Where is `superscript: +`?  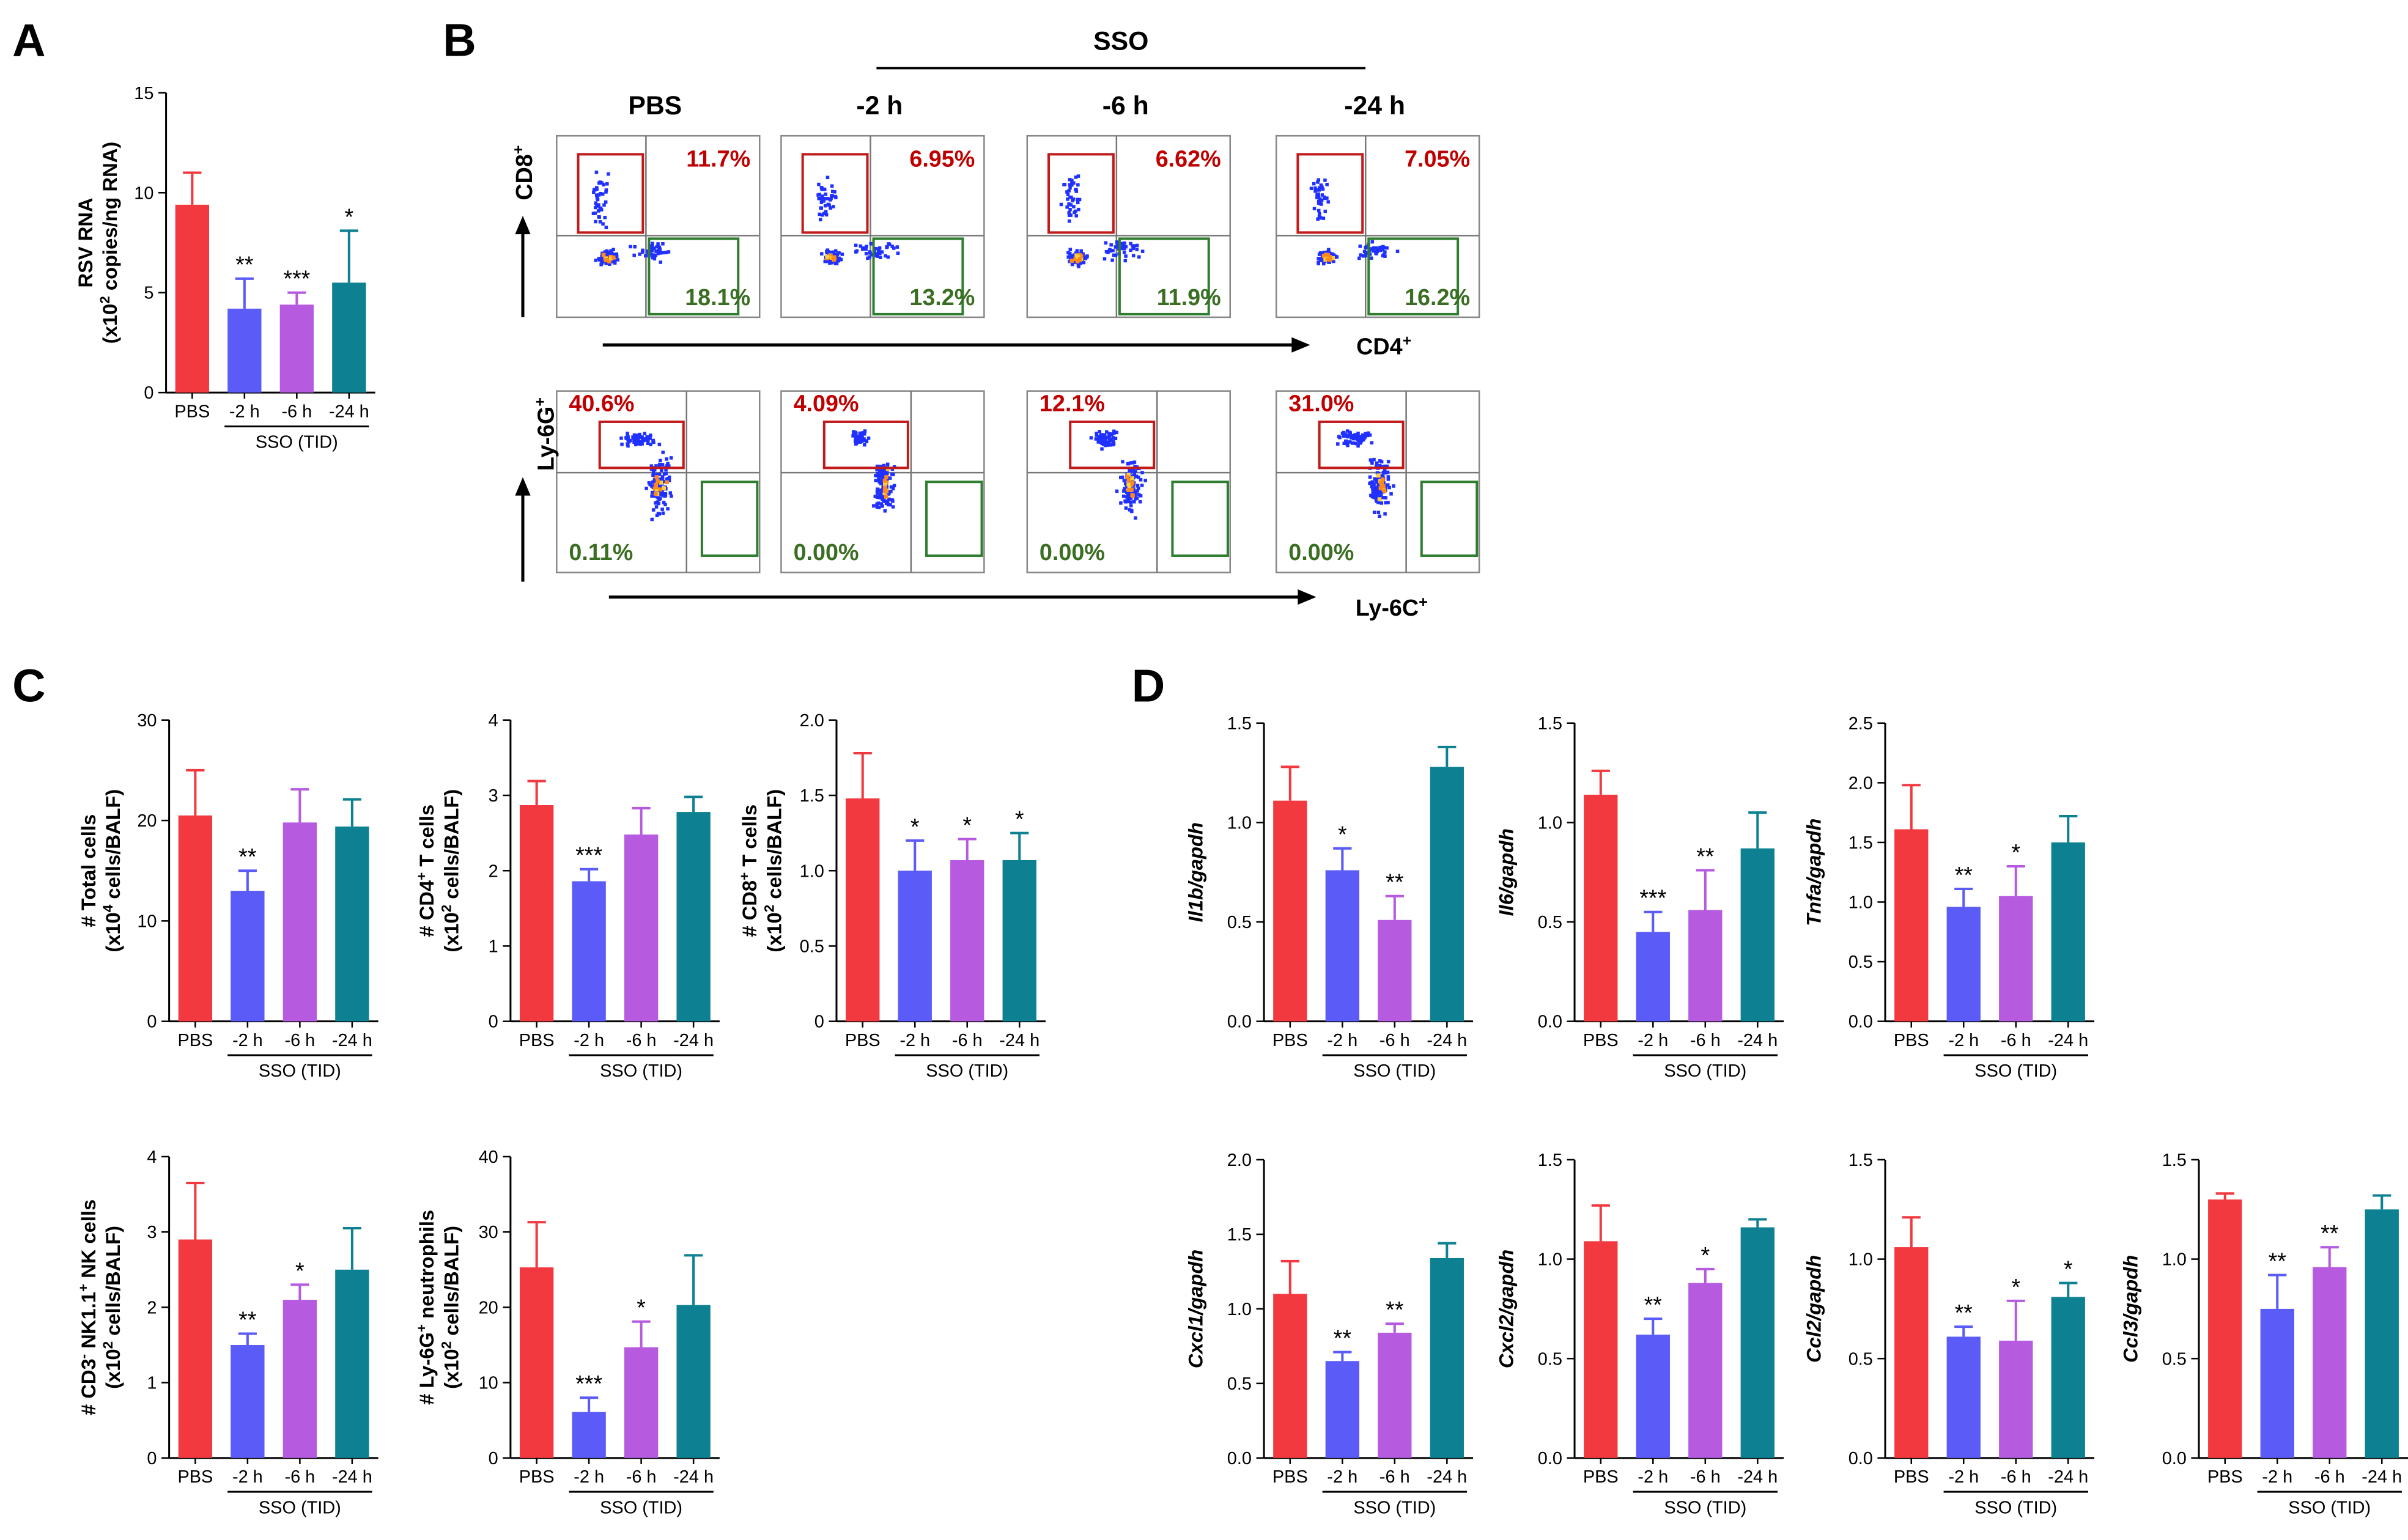
superscript: + is located at coordinates (744, 876).